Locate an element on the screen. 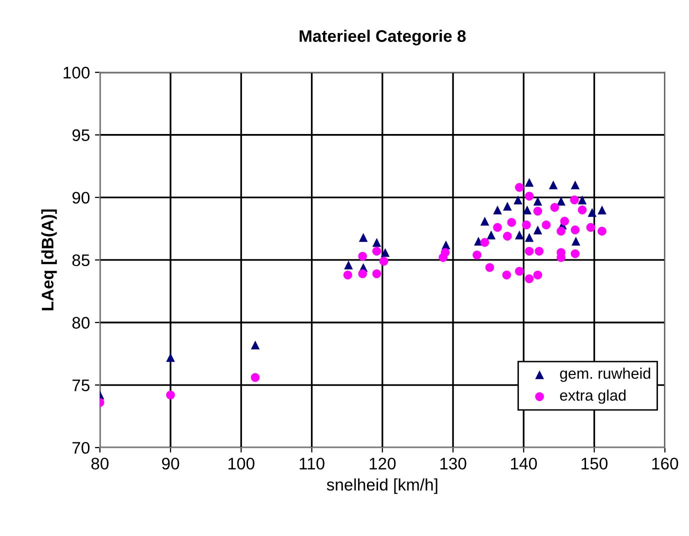 Image resolution: width=689 pixels, height=536 pixels. y-tick-label: 90 is located at coordinates (81, 198).